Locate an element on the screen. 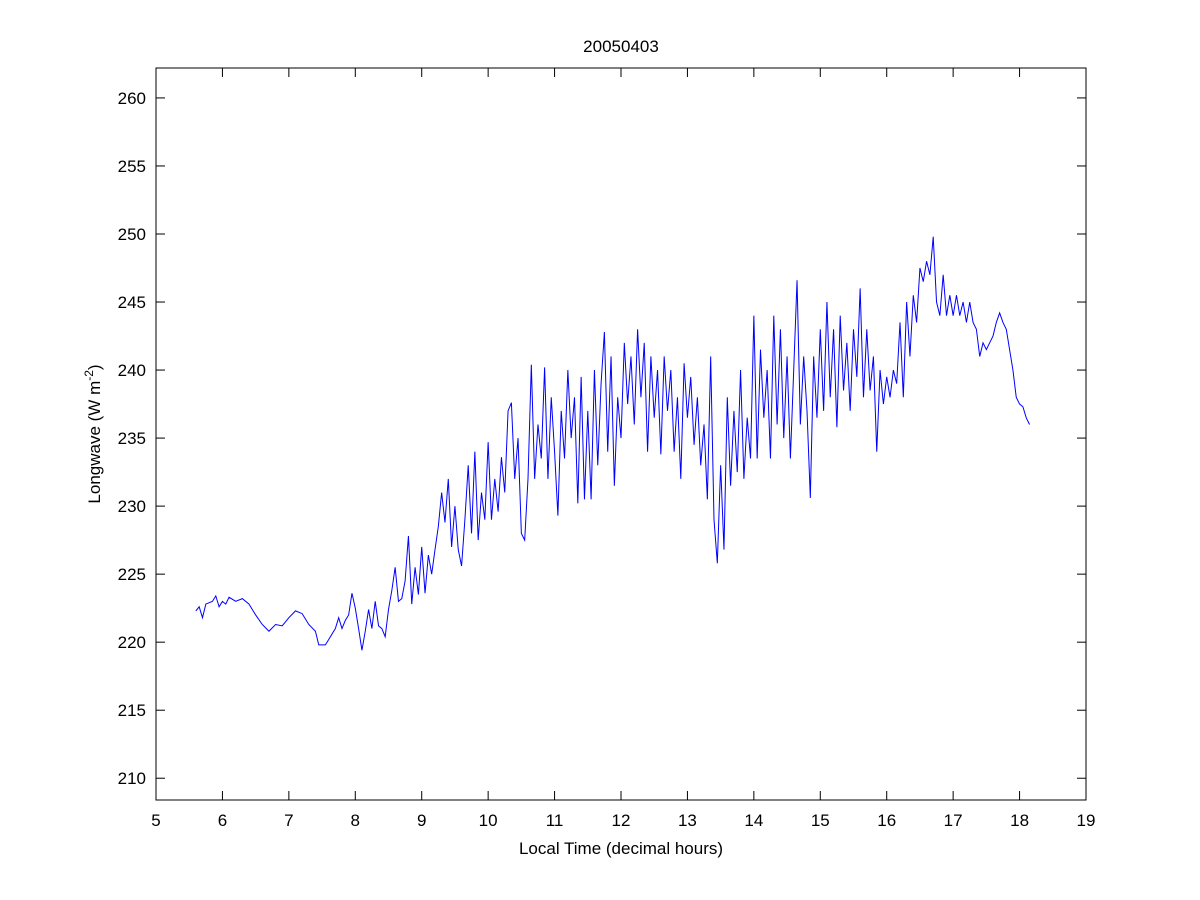  x-tick-label: 18 is located at coordinates (1019, 820).